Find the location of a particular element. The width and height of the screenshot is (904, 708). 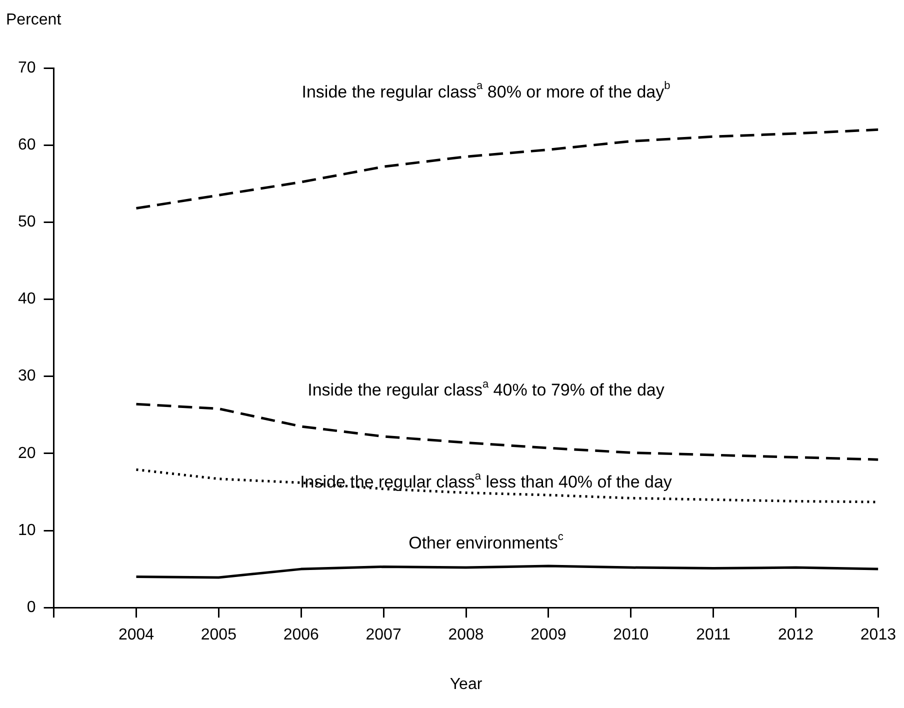

x-tick-label: 2008 is located at coordinates (466, 635).